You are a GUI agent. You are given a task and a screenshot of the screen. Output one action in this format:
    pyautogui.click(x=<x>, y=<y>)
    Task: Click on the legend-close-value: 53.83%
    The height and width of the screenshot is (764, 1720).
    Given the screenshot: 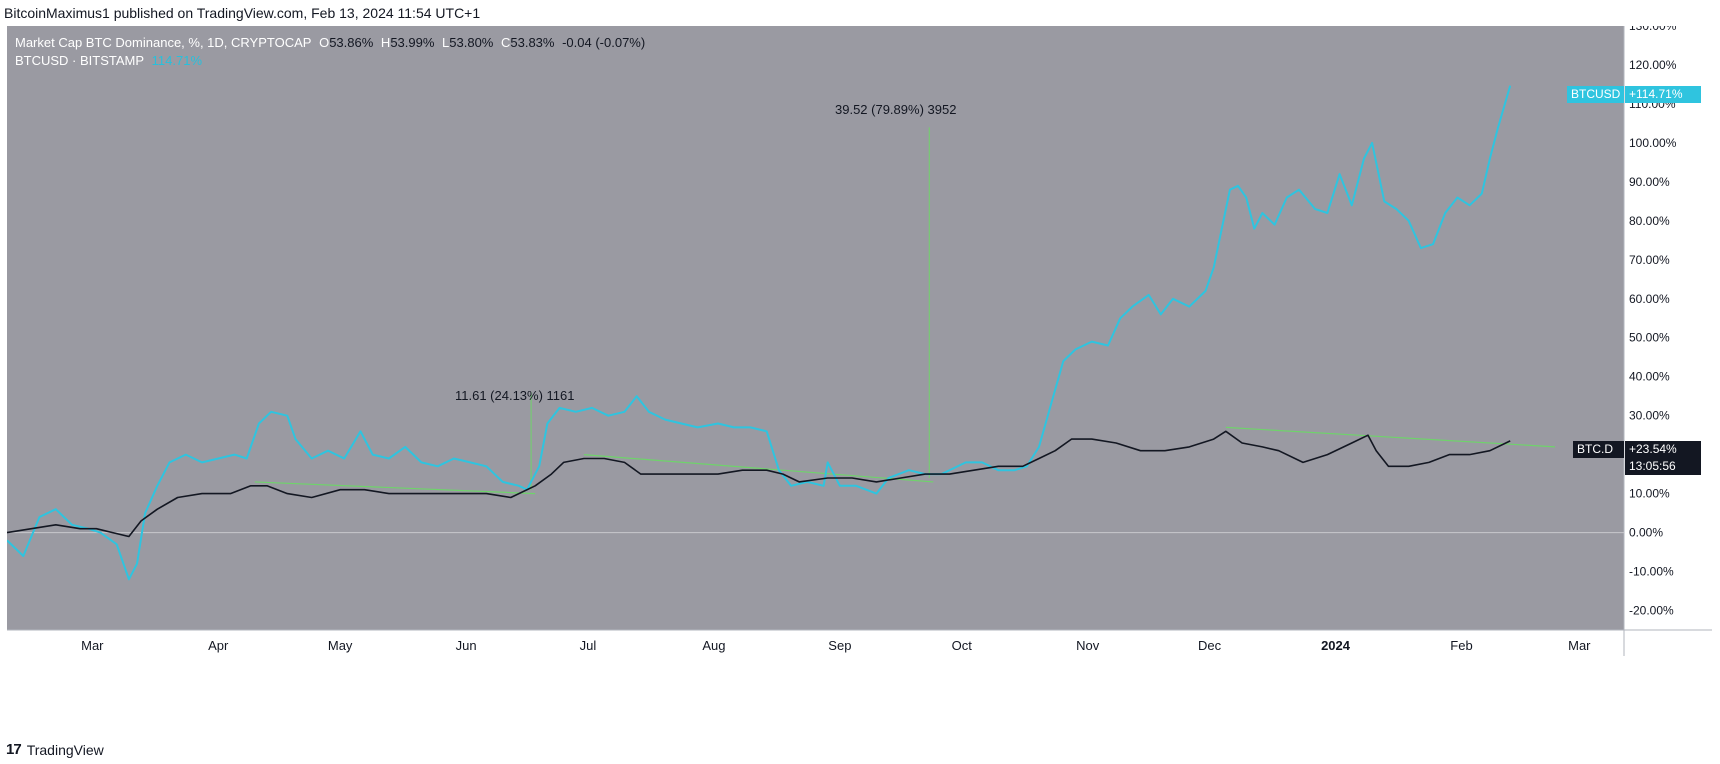 What is the action you would take?
    pyautogui.click(x=532, y=42)
    